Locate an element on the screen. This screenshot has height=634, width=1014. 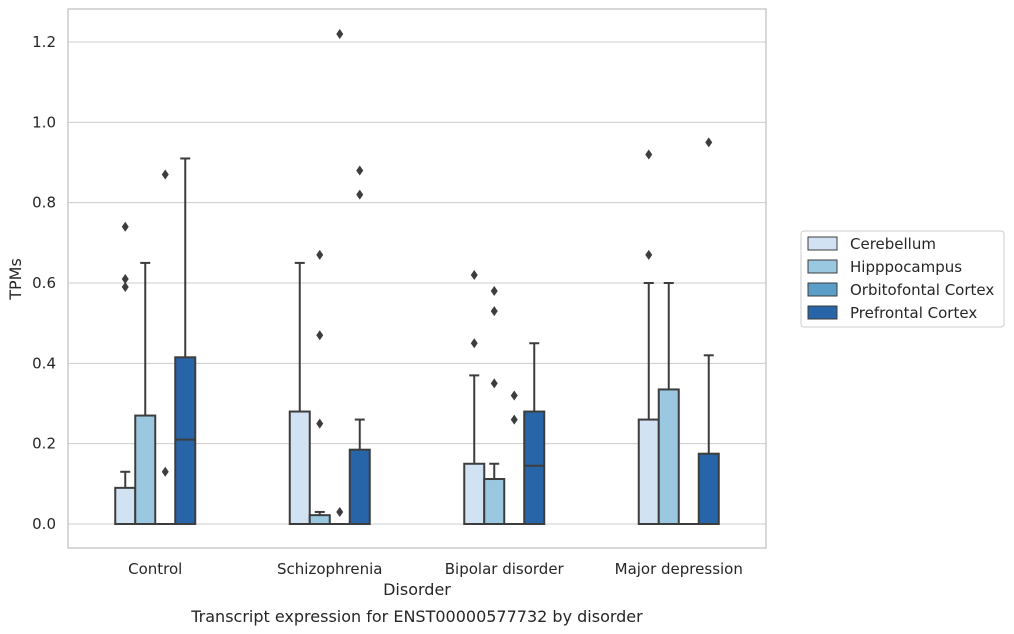
legend-label: Orbitofontal Cortex is located at coordinates (922, 290).